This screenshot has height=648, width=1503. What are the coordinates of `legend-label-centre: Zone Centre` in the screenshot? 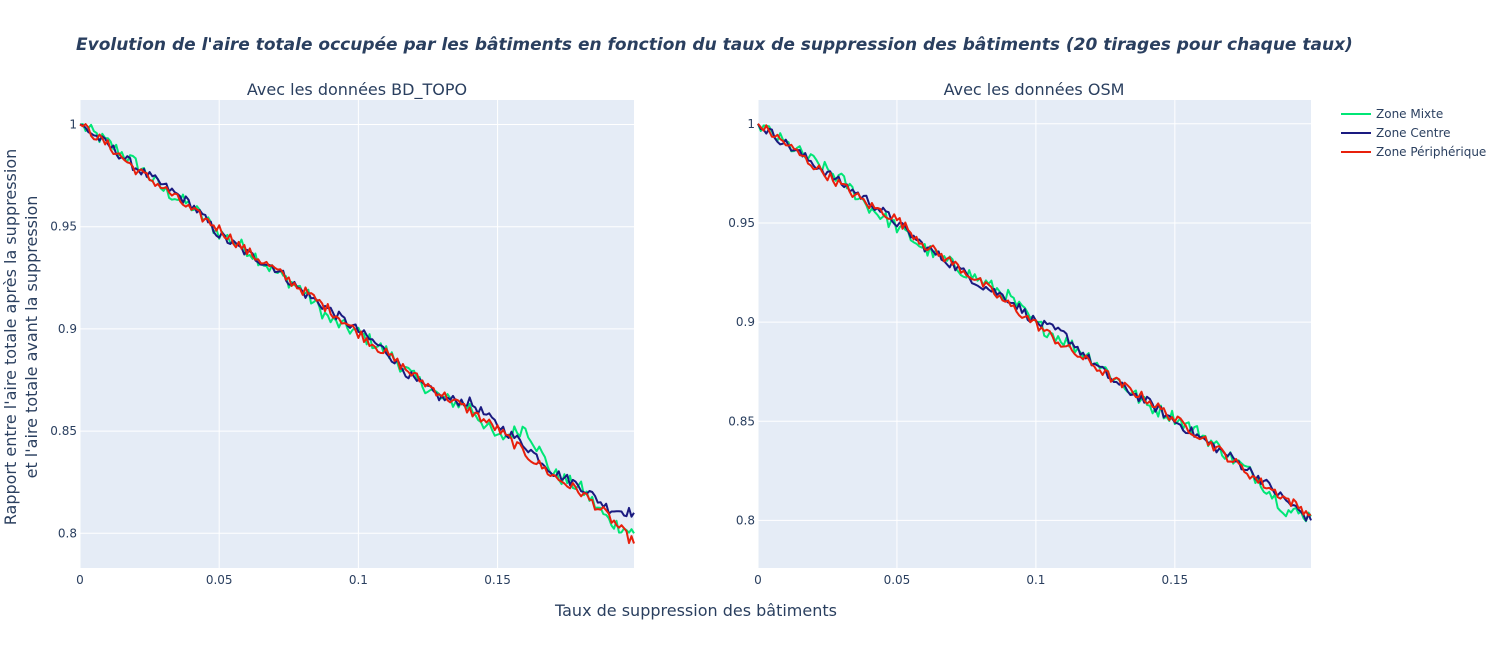 It's located at (1413, 133).